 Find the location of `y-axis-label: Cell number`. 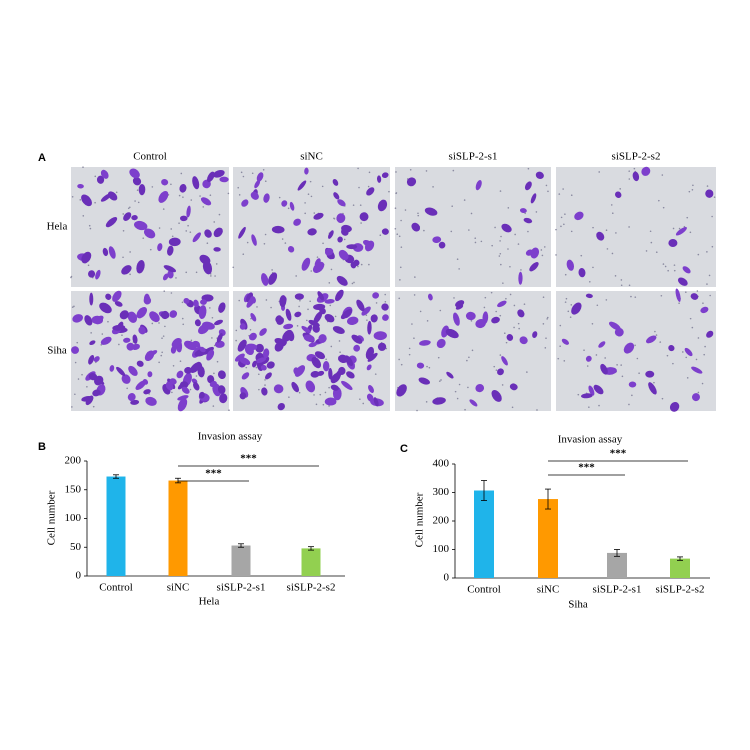

y-axis-label: Cell number is located at coordinates (52, 517).